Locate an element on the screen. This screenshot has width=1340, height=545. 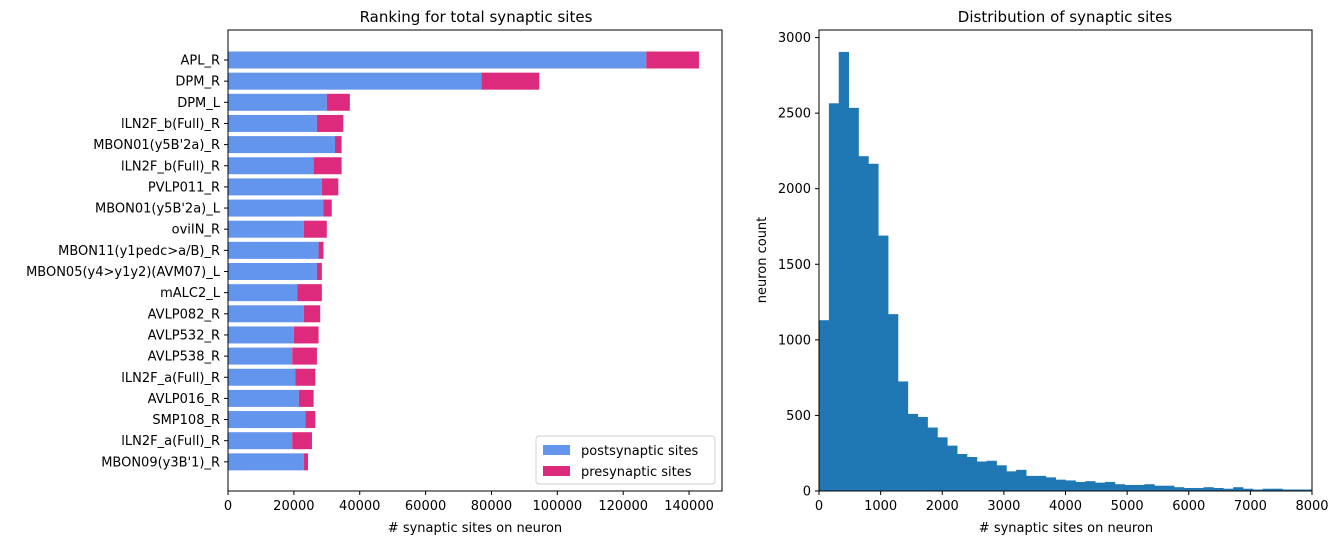
x-tick-label: 120000 is located at coordinates (623, 506).